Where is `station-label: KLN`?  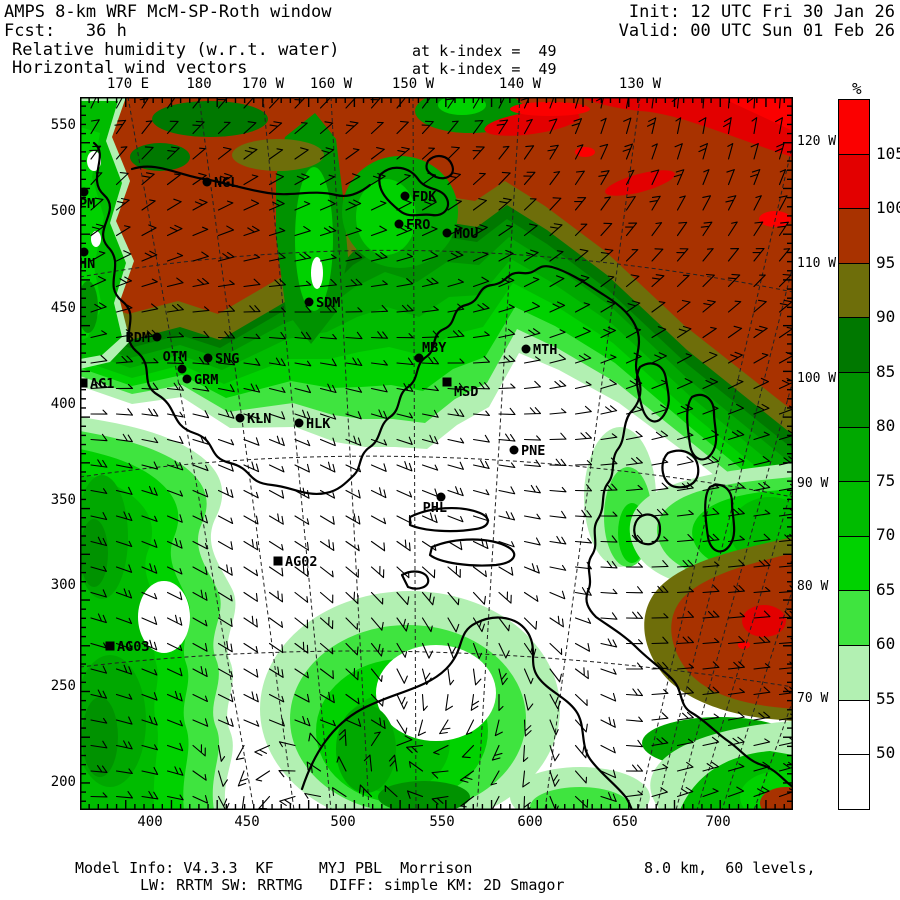 station-label: KLN is located at coordinates (259, 419).